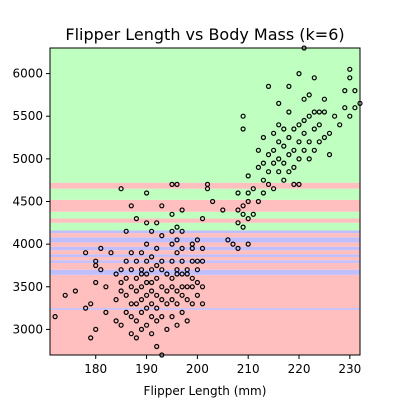  What do you see at coordinates (31, 201) in the screenshot?
I see `y-axis-ticks: 3000 3500 4000 4500 5000 5500 6000` at bounding box center [31, 201].